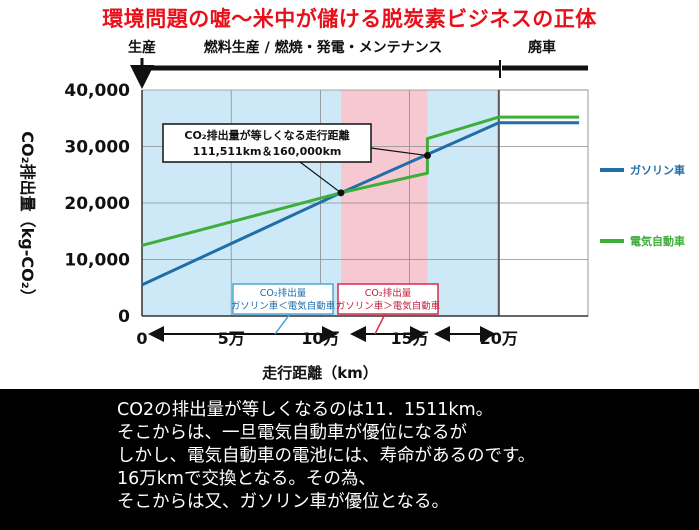 Image resolution: width=699 pixels, height=530 pixels. I want to click on page-title: 環境問題の嘘〜米中が儲ける脱炭素ビジネスの正体, so click(349, 19).